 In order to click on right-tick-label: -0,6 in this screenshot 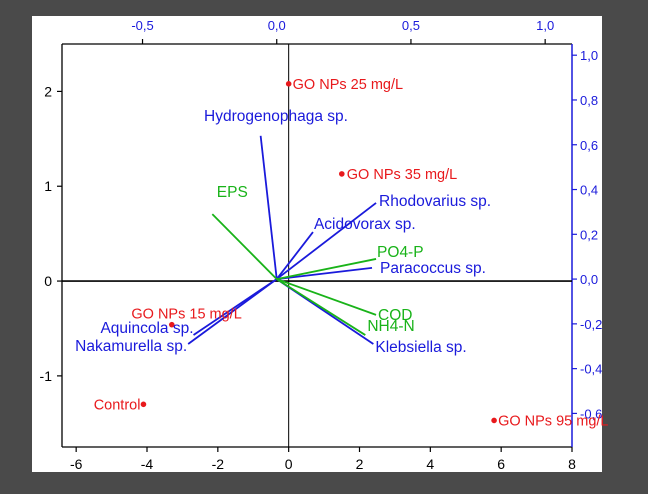, I will do `click(591, 413)`.